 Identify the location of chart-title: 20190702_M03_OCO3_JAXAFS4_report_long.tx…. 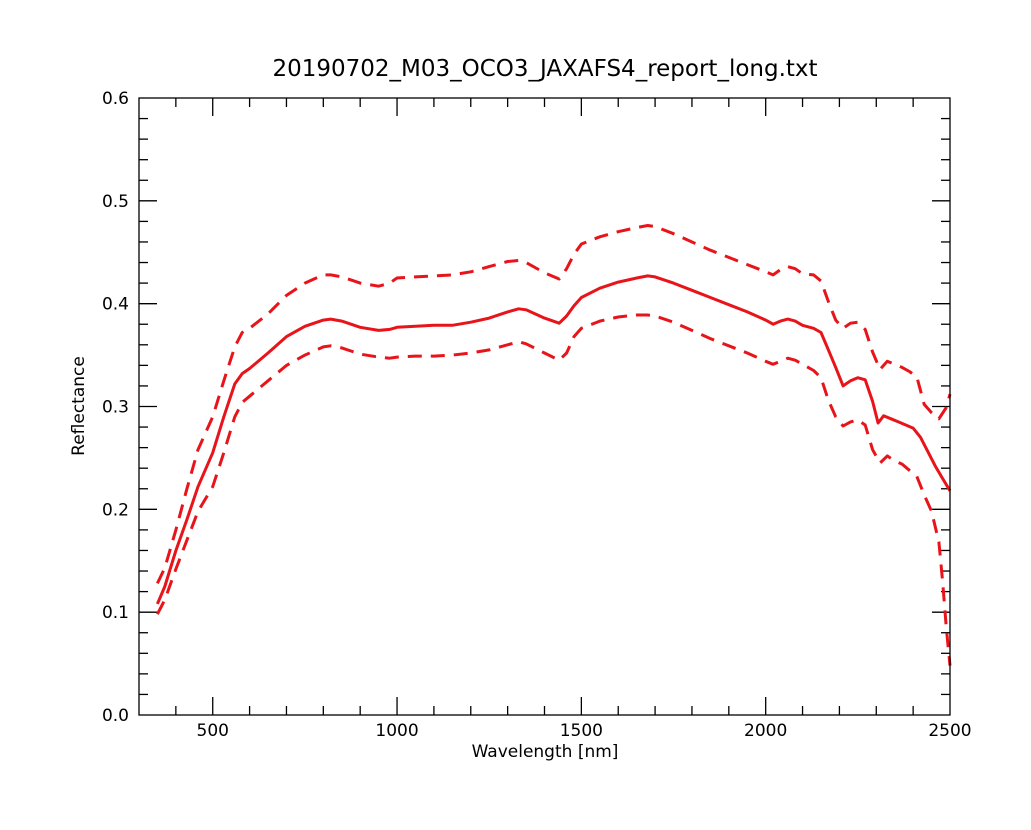
(544, 69).